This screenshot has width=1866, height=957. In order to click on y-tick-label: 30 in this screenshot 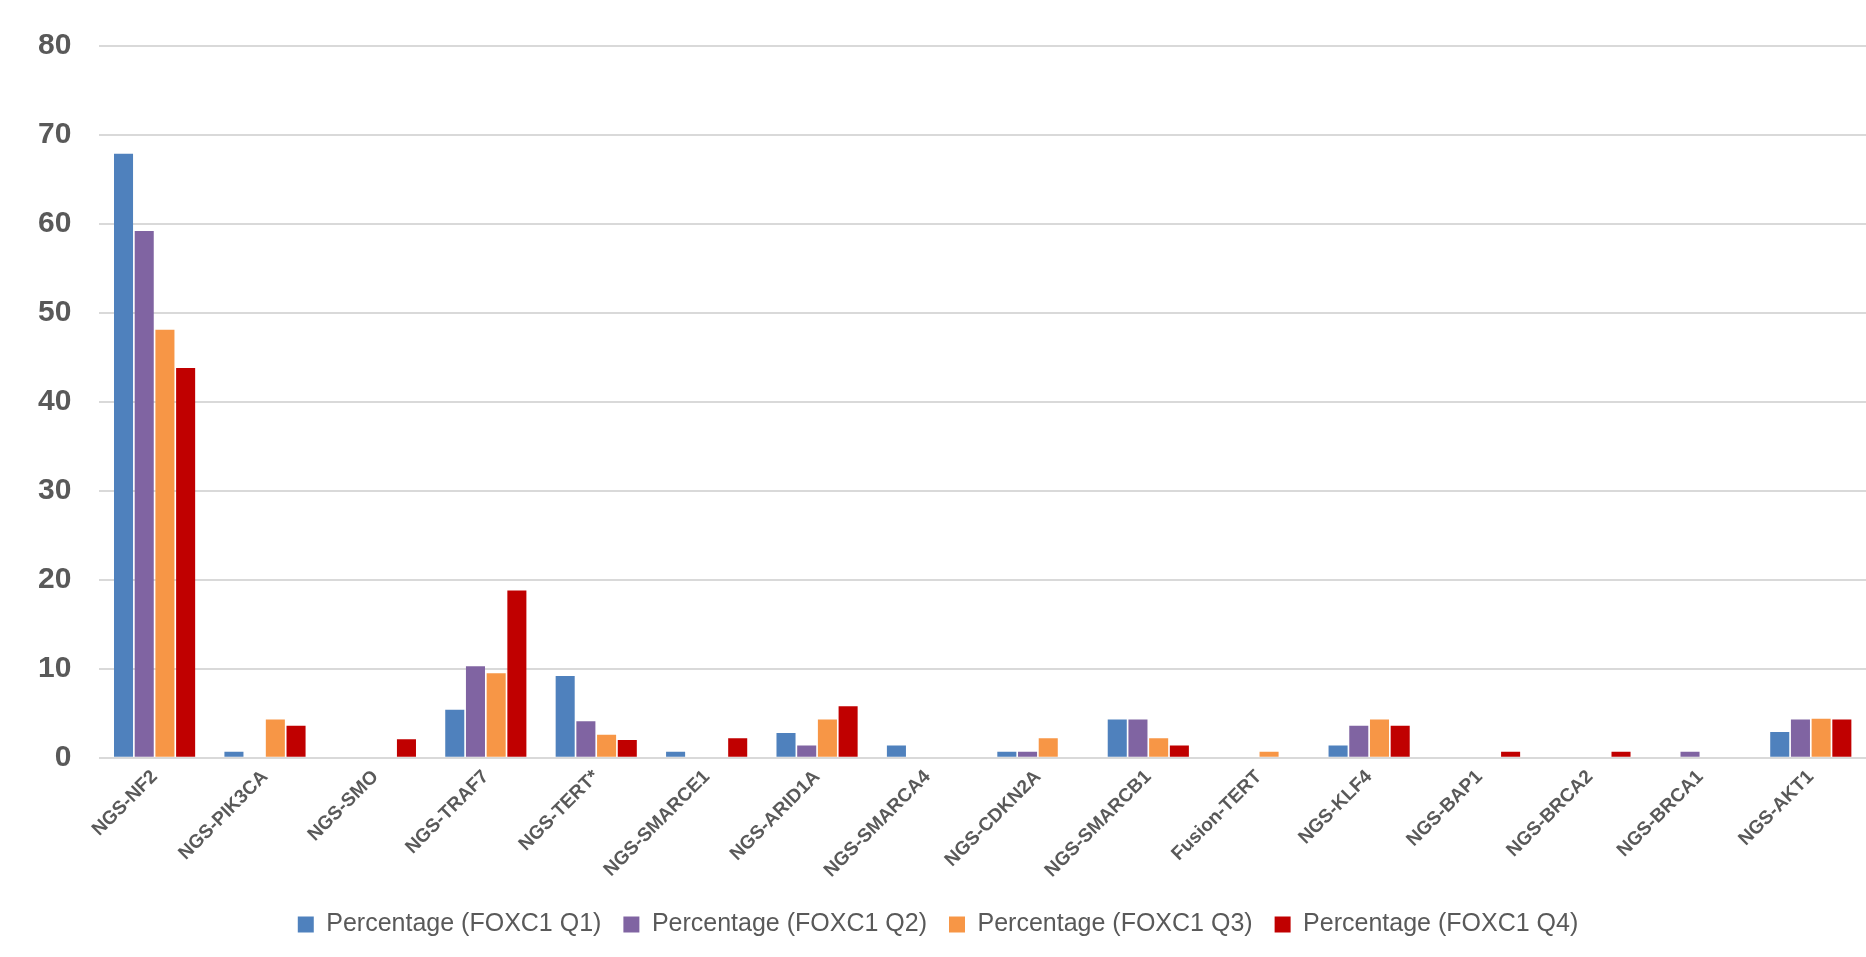, I will do `click(54, 489)`.